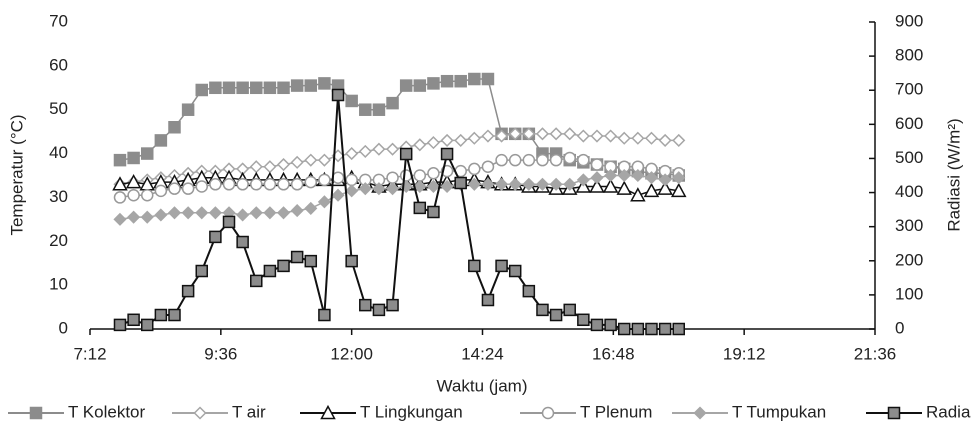 This screenshot has height=425, width=971. Describe the element at coordinates (909, 55) in the screenshot. I see `y2-tick-label: 800` at that location.